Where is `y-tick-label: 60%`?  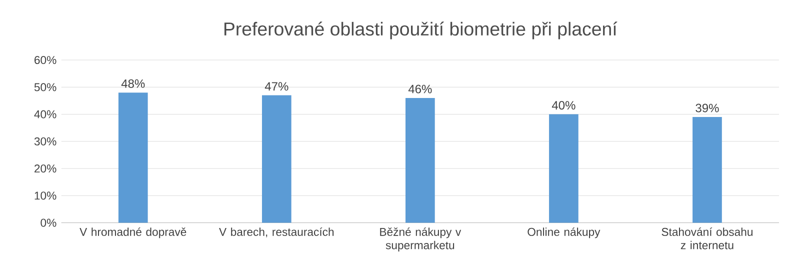
y-tick-label: 60% is located at coordinates (45, 60).